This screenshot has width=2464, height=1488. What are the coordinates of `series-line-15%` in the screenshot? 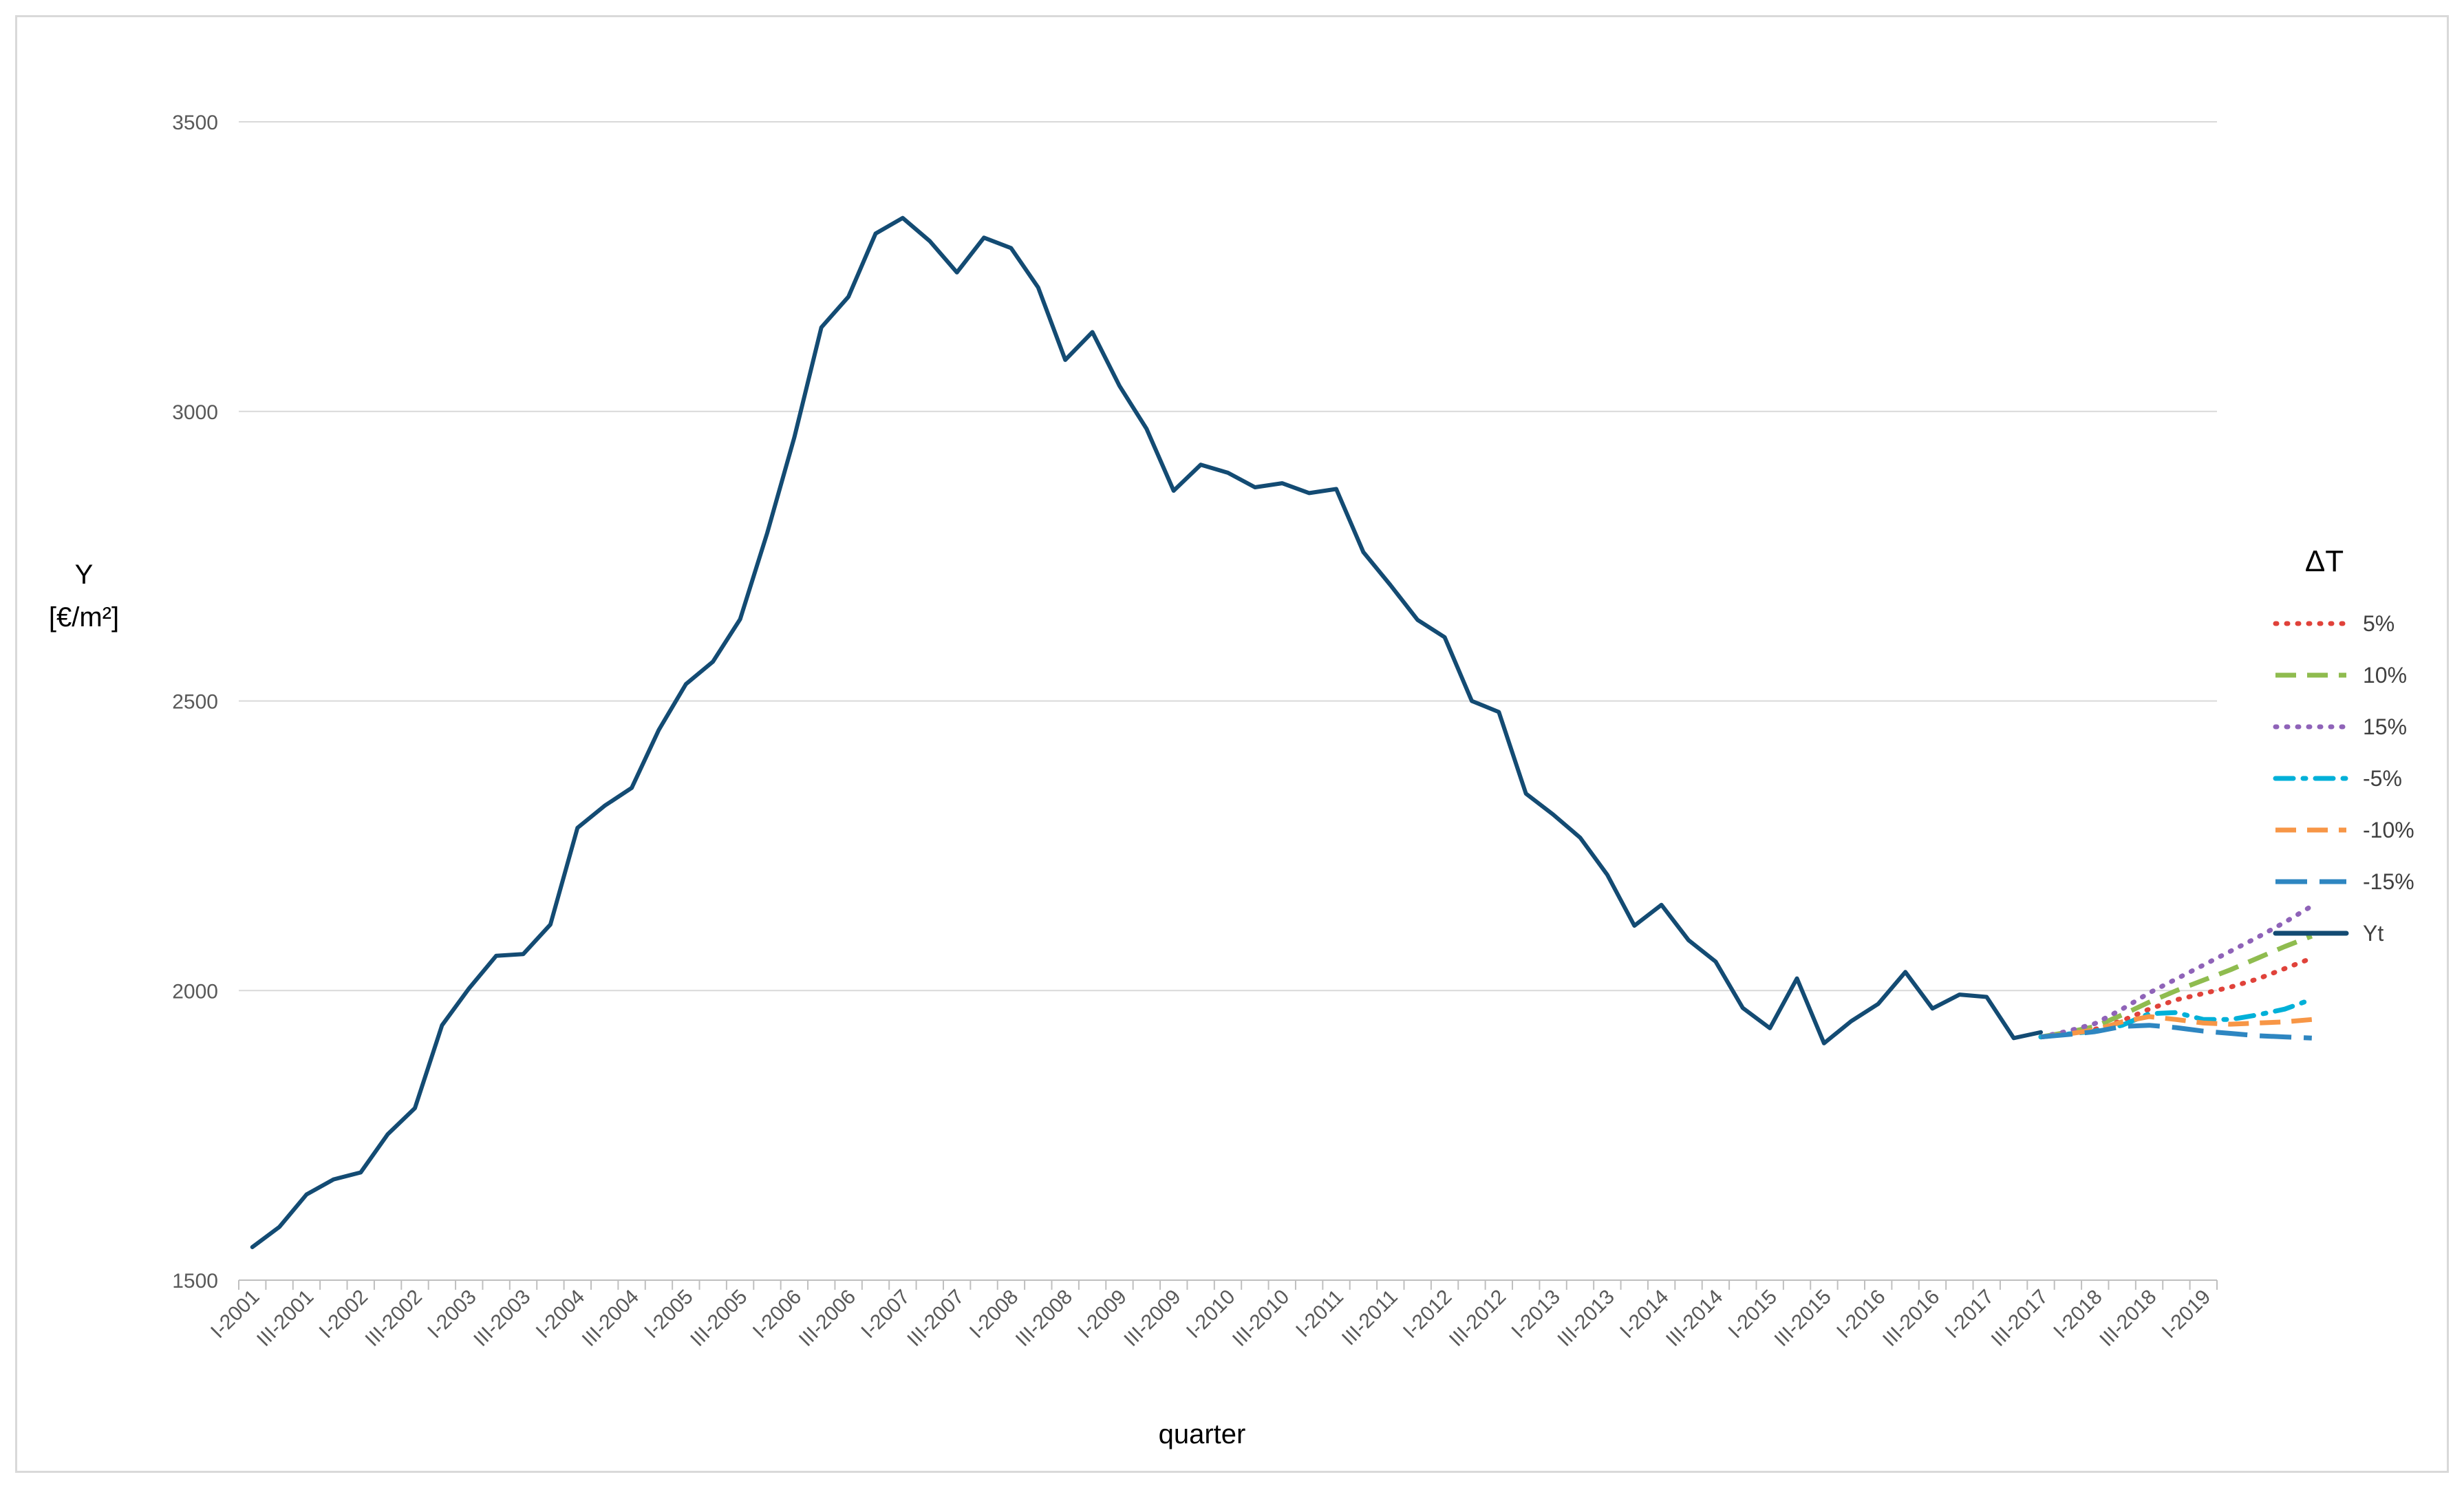 It's located at (2176, 971).